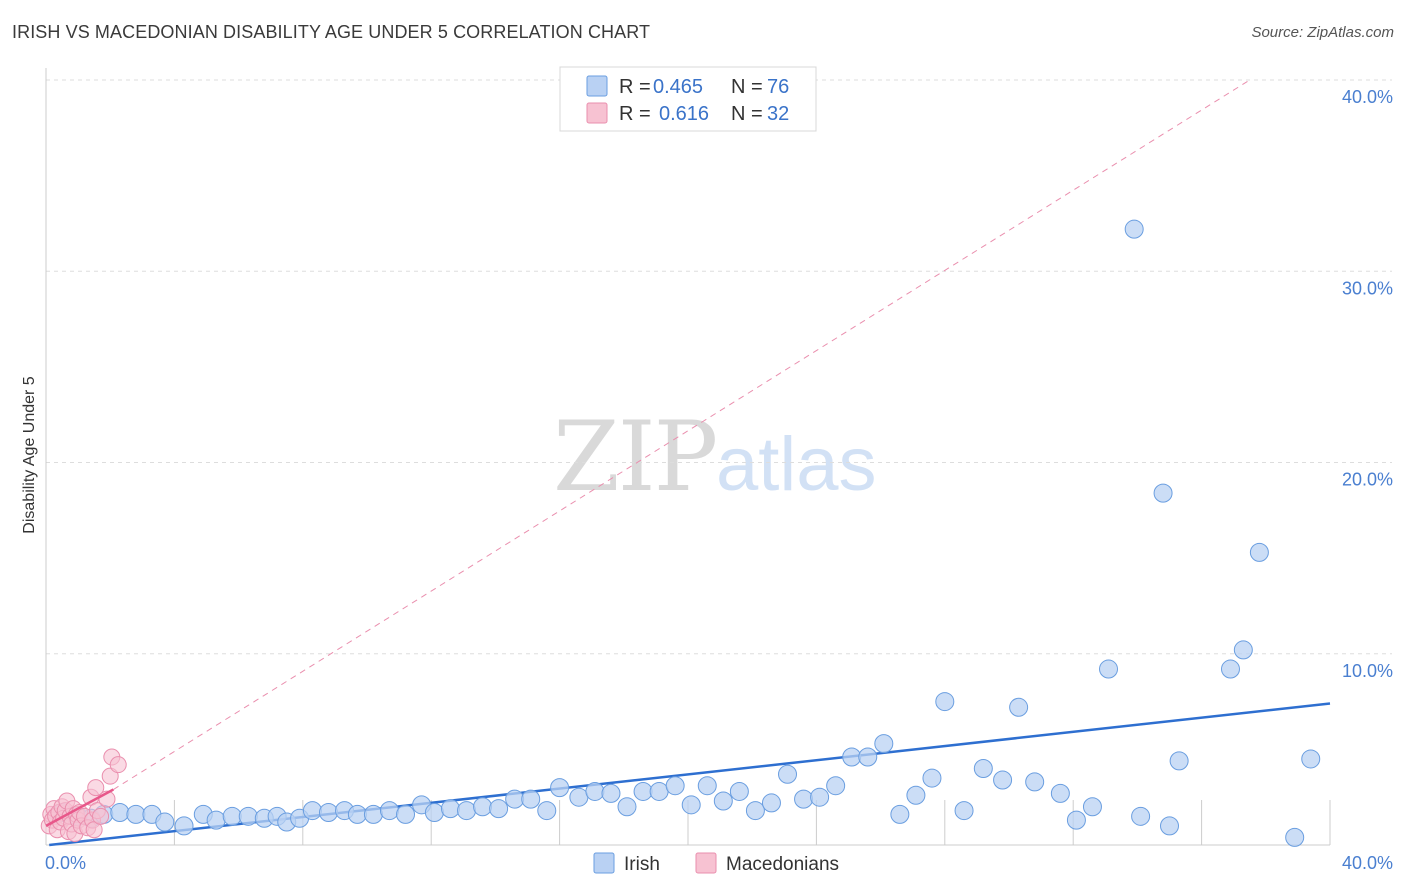  Describe the element at coordinates (778, 87) in the screenshot. I see `legend-irish-n-value: 76` at that location.